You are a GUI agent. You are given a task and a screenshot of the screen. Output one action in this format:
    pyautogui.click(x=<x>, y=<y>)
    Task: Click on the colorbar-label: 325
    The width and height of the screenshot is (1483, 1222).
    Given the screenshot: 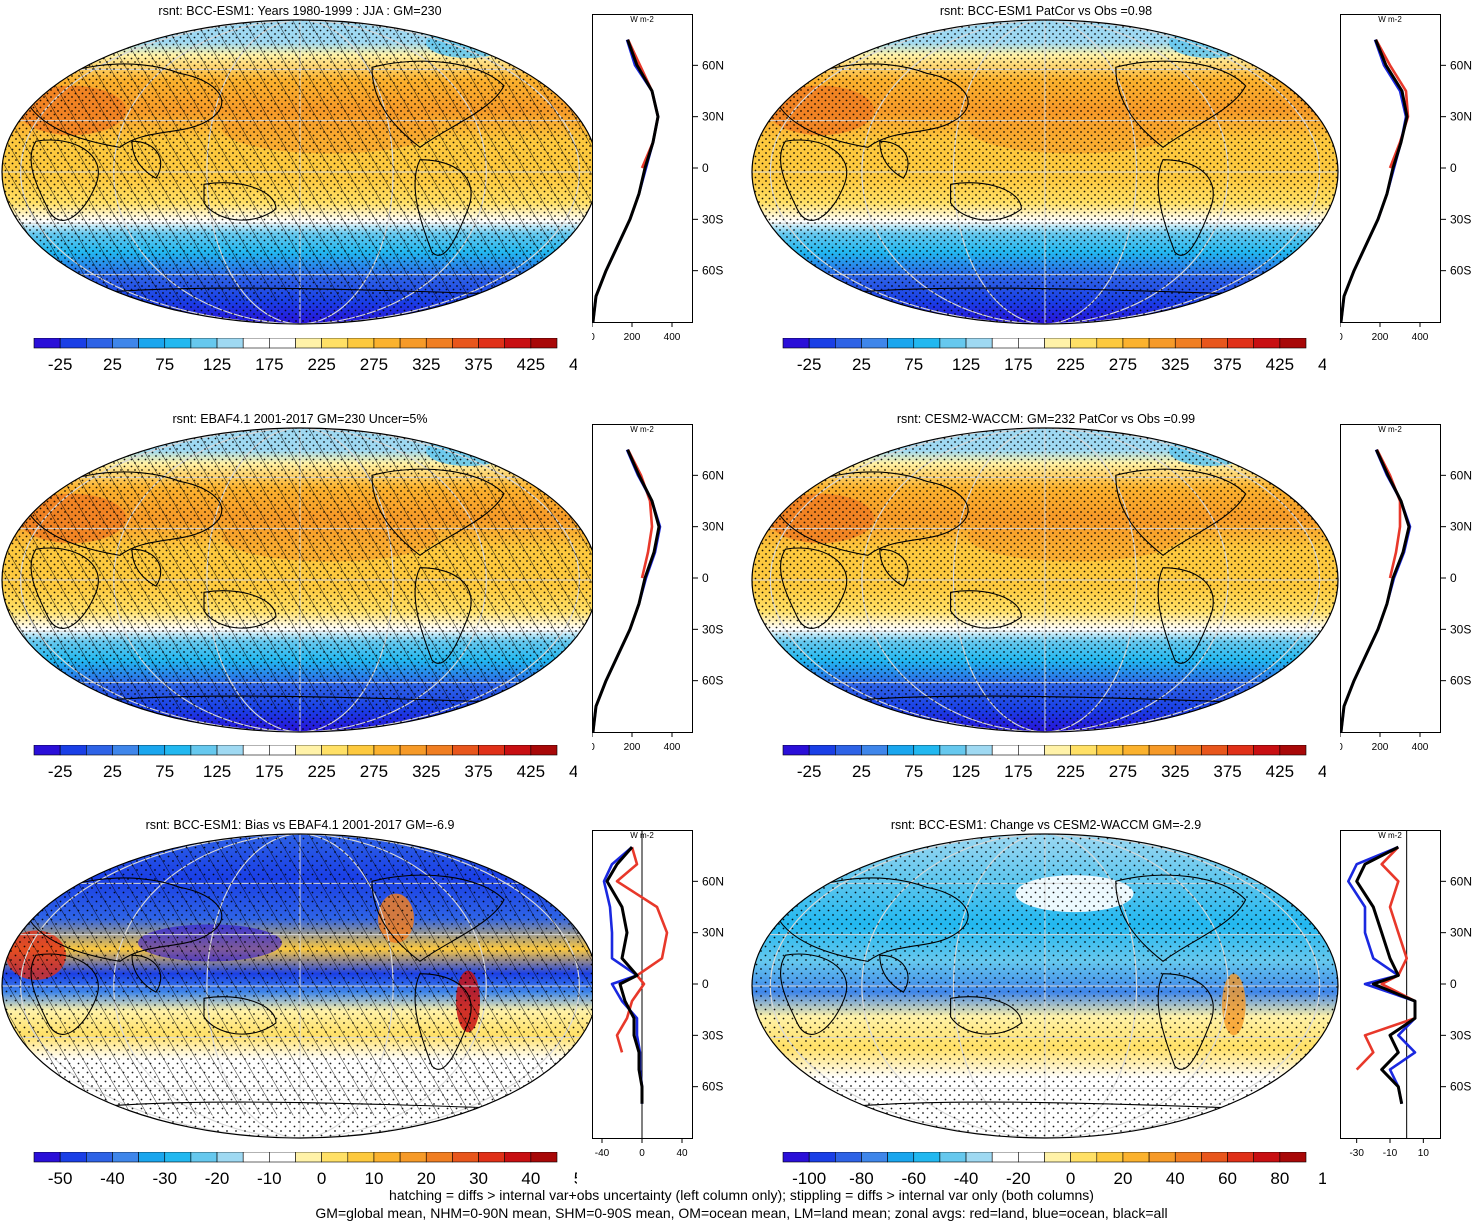 What is the action you would take?
    pyautogui.click(x=1175, y=364)
    